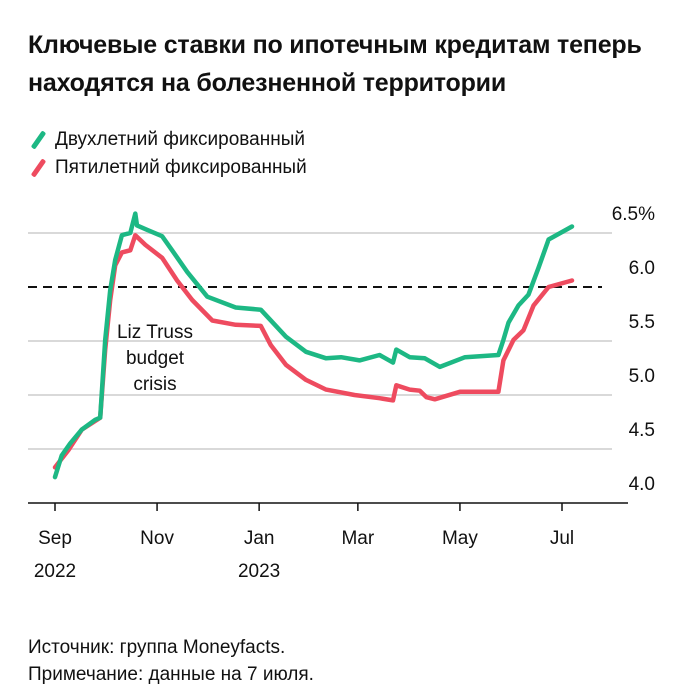 The width and height of the screenshot is (700, 697). What do you see at coordinates (180, 139) in the screenshot?
I see `legend-label: Двухлетний фиксированный` at bounding box center [180, 139].